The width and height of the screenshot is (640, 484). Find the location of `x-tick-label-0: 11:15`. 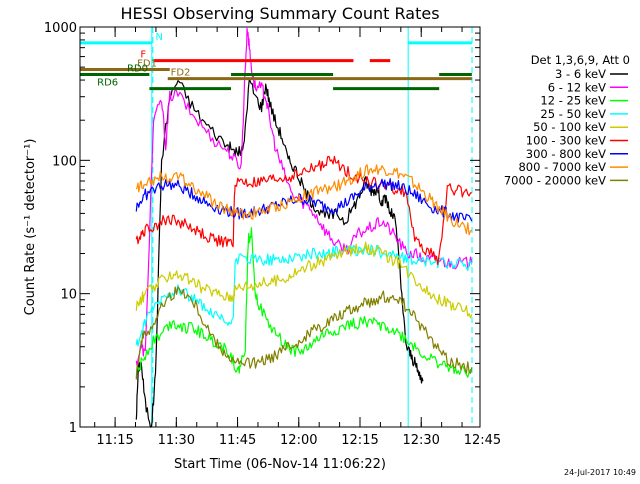

x-tick-label-0: 11:15 is located at coordinates (114, 440).